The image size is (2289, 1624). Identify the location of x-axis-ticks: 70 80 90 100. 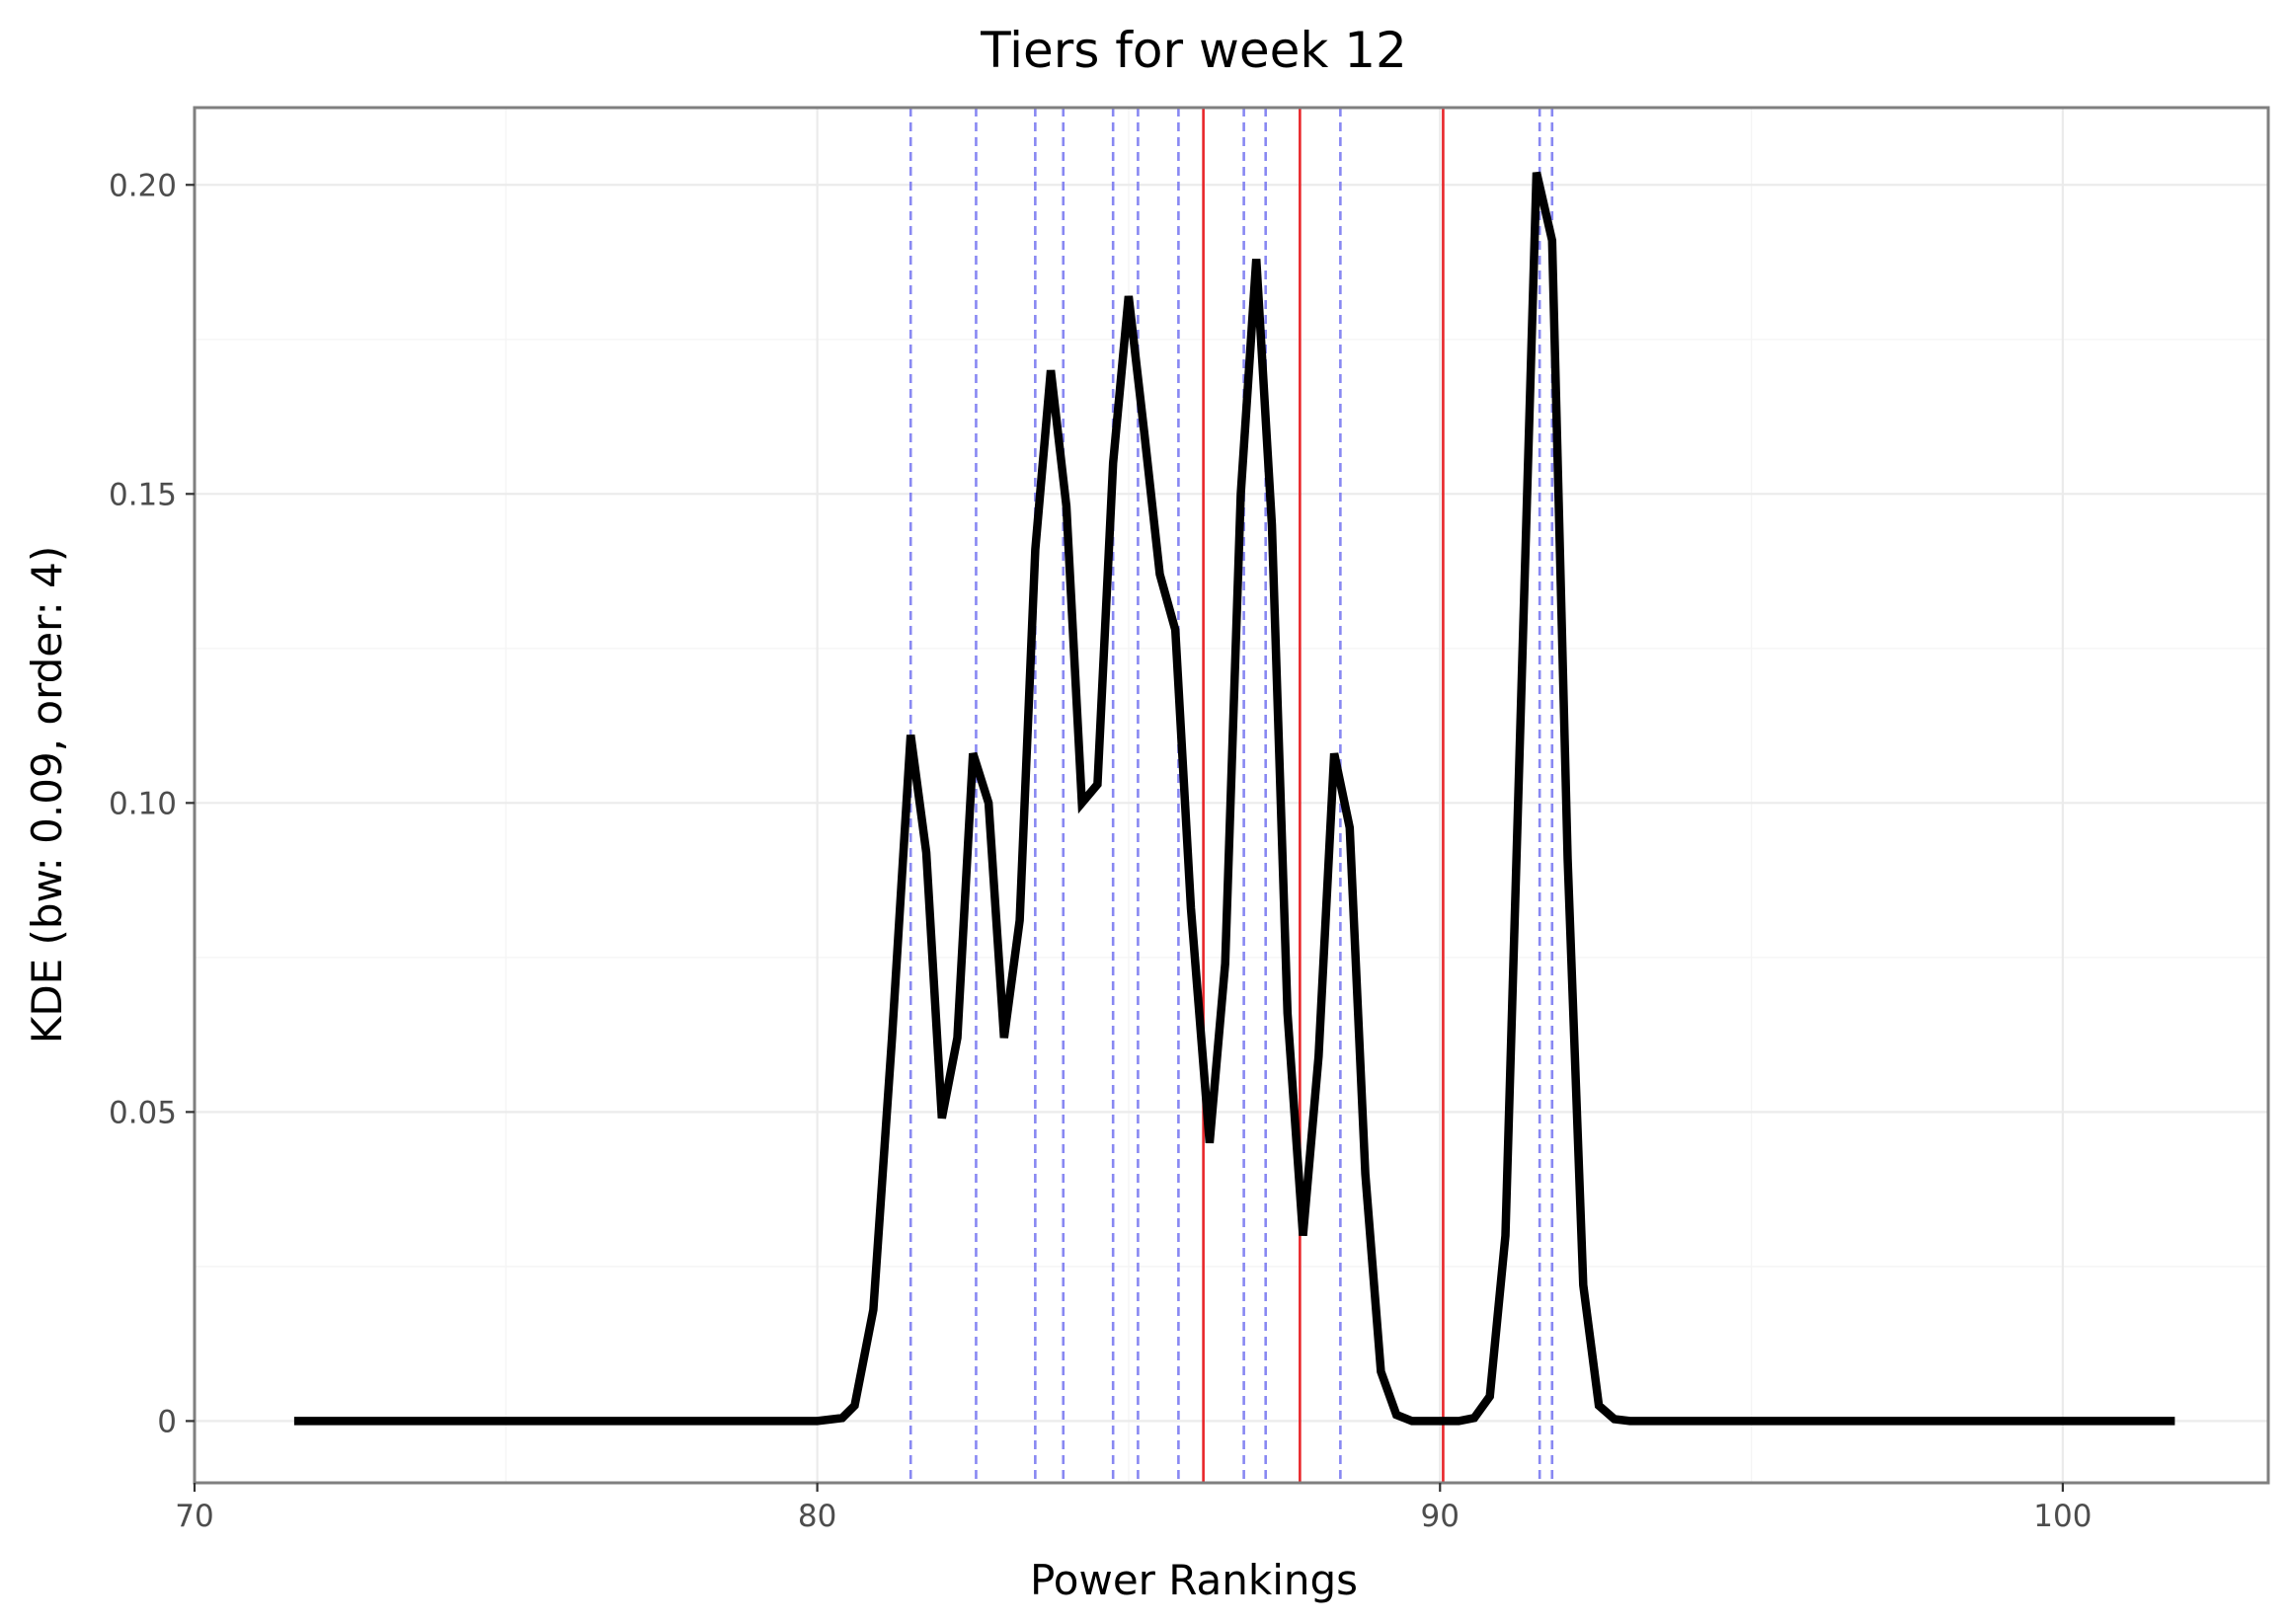
(1133, 1508).